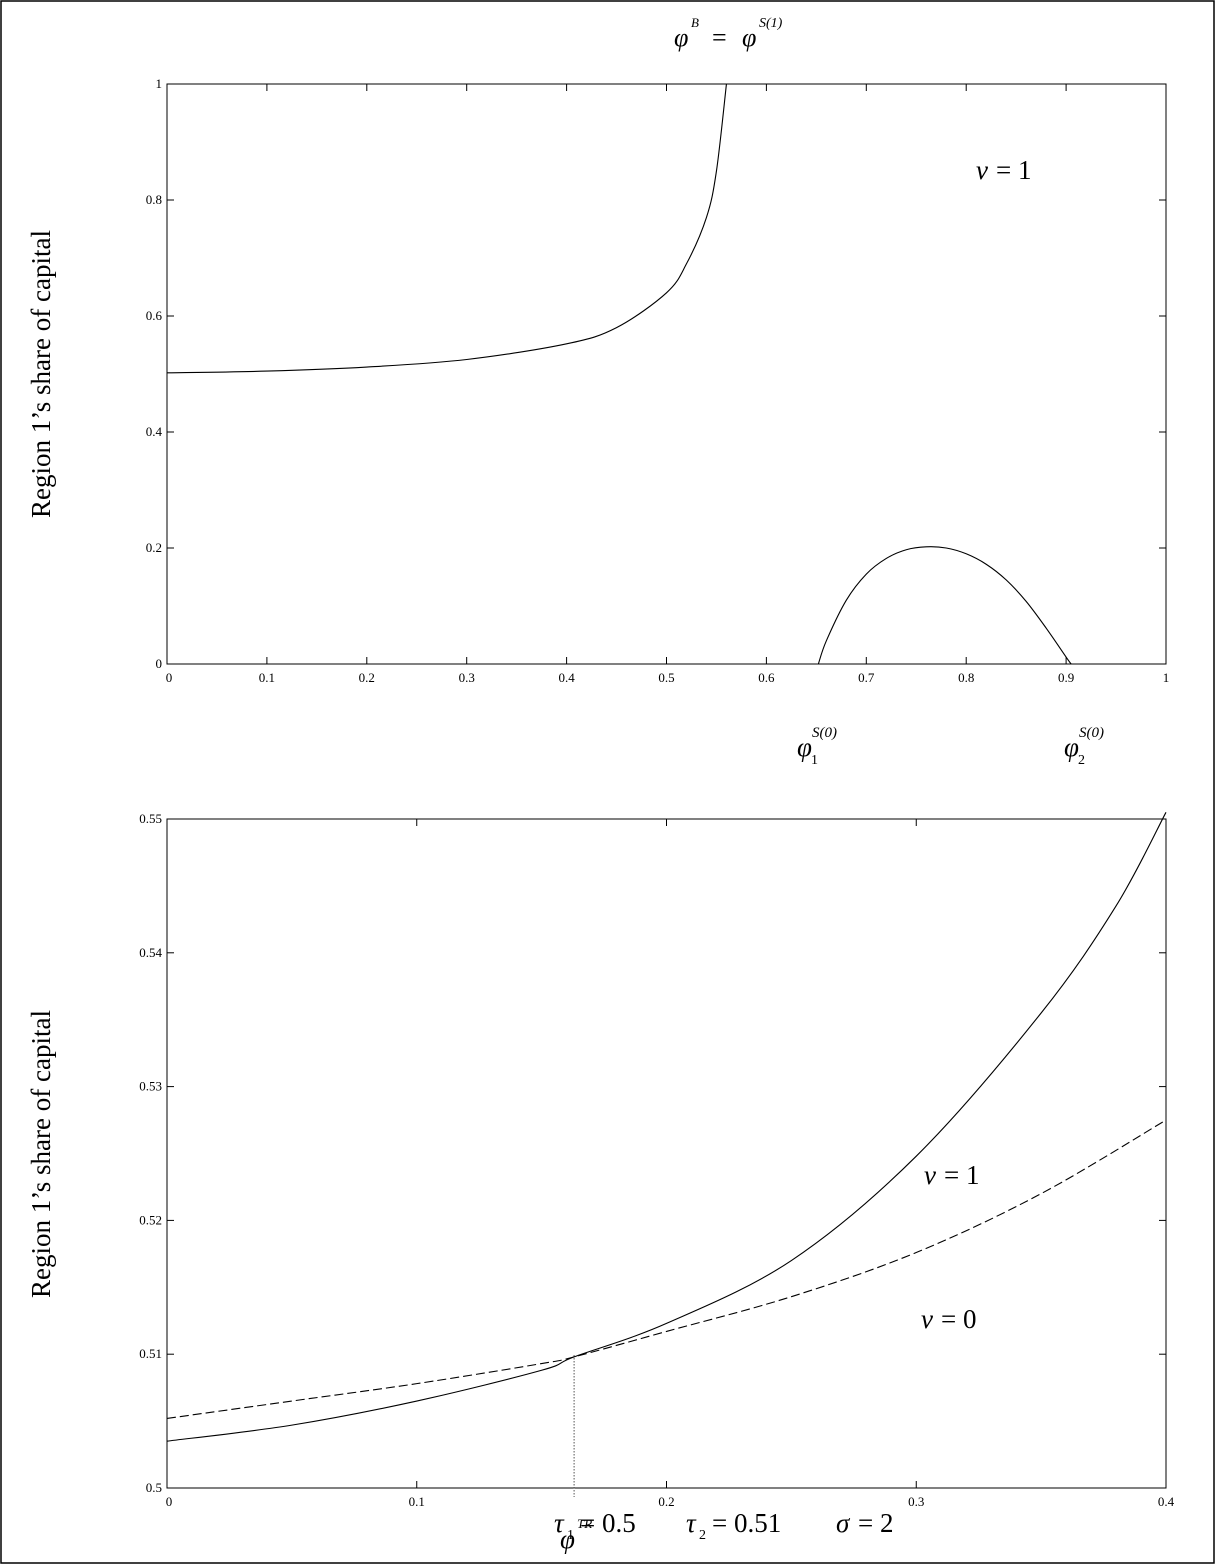 This screenshot has height=1564, width=1215. What do you see at coordinates (1071, 747) in the screenshot?
I see `phi2-s0-base: φ` at bounding box center [1071, 747].